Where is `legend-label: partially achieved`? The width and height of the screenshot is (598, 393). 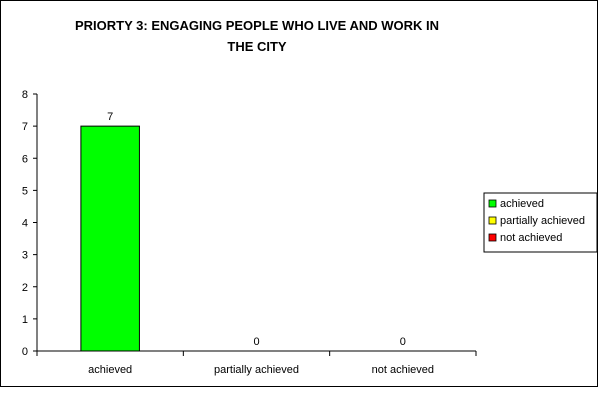 legend-label: partially achieved is located at coordinates (542, 221).